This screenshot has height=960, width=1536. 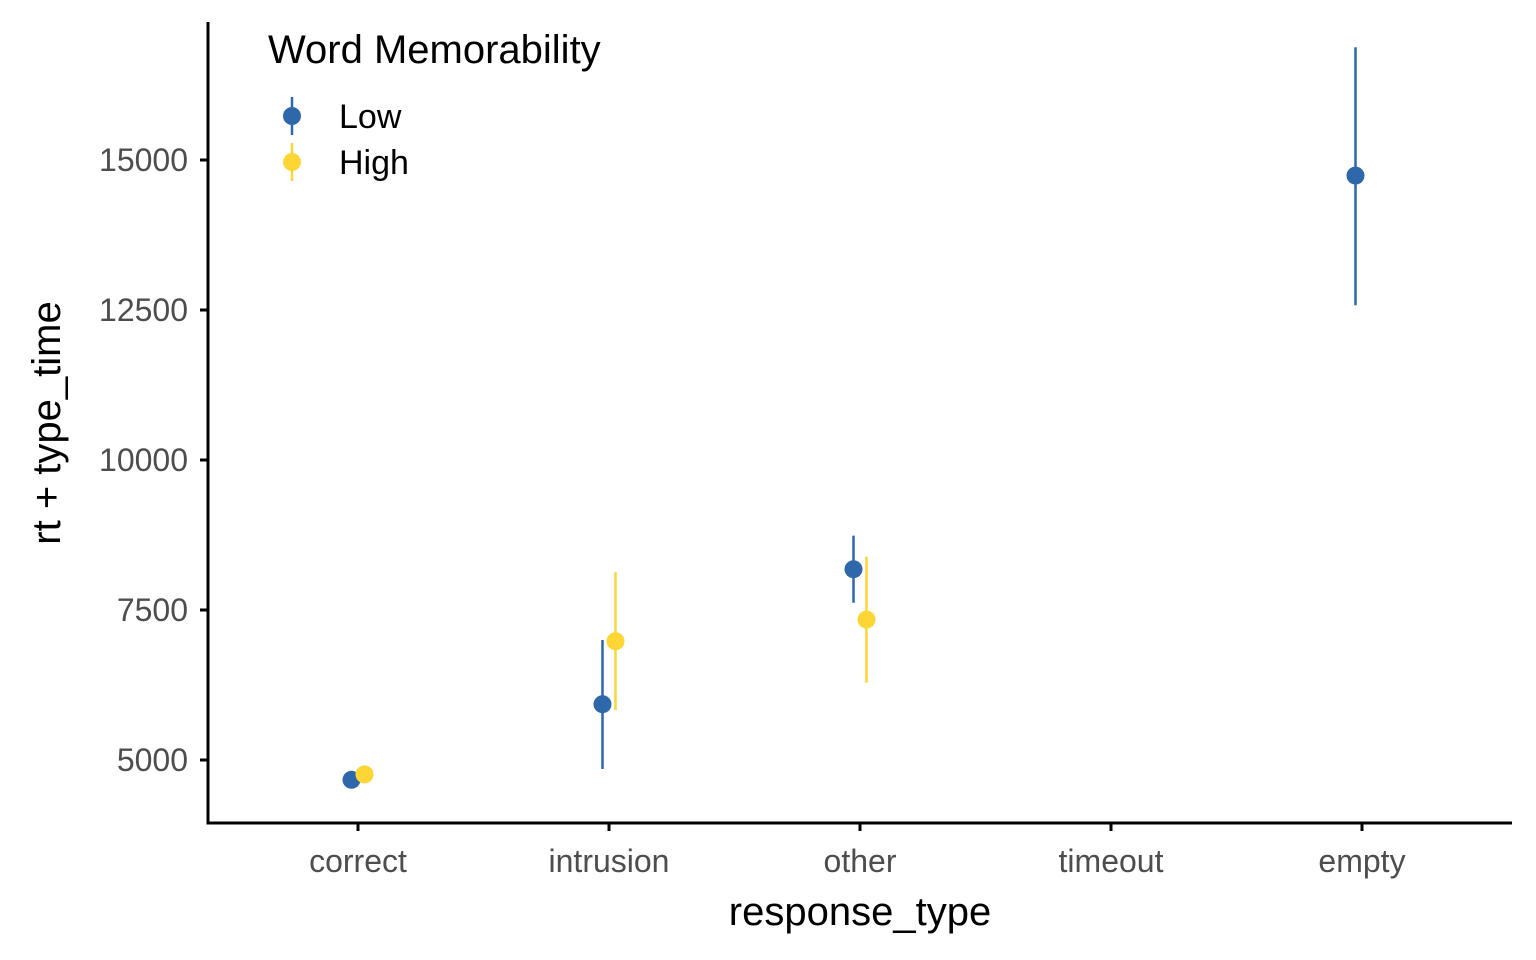 What do you see at coordinates (143, 460) in the screenshot?
I see `y-tick-label: 10000` at bounding box center [143, 460].